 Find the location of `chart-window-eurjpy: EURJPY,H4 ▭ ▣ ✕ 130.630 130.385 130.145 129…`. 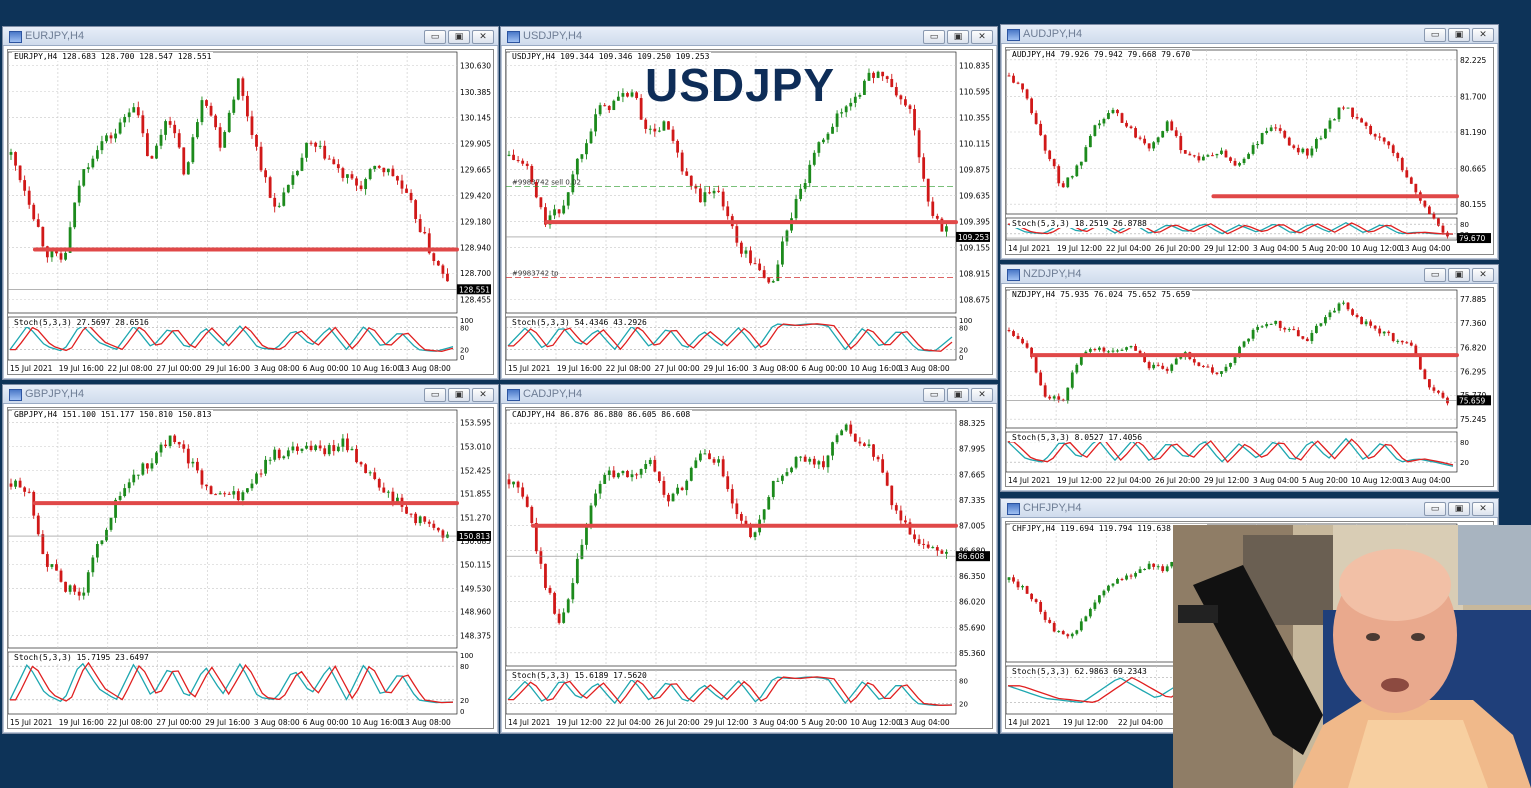

chart-window-eurjpy: EURJPY,H4 ▭ ▣ ✕ 130.630 130.385 130.145 129… is located at coordinates (250, 203).